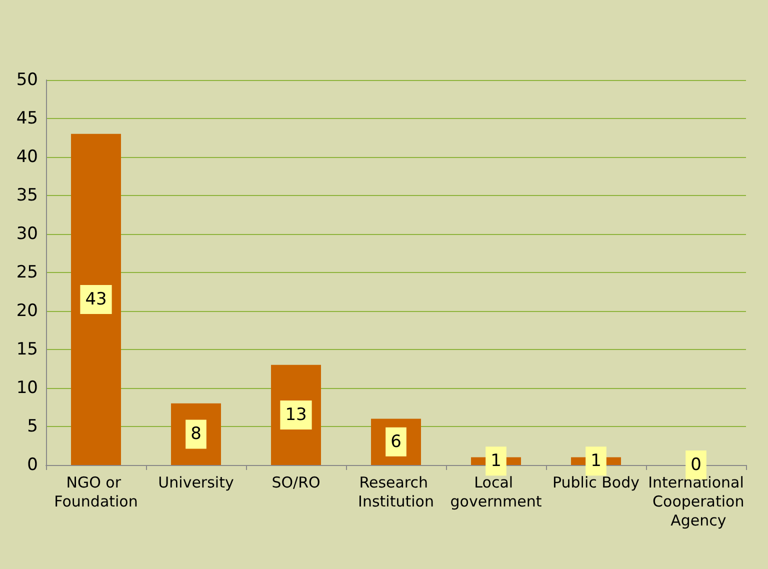  What do you see at coordinates (27, 311) in the screenshot?
I see `y-tick-label: 20` at bounding box center [27, 311].